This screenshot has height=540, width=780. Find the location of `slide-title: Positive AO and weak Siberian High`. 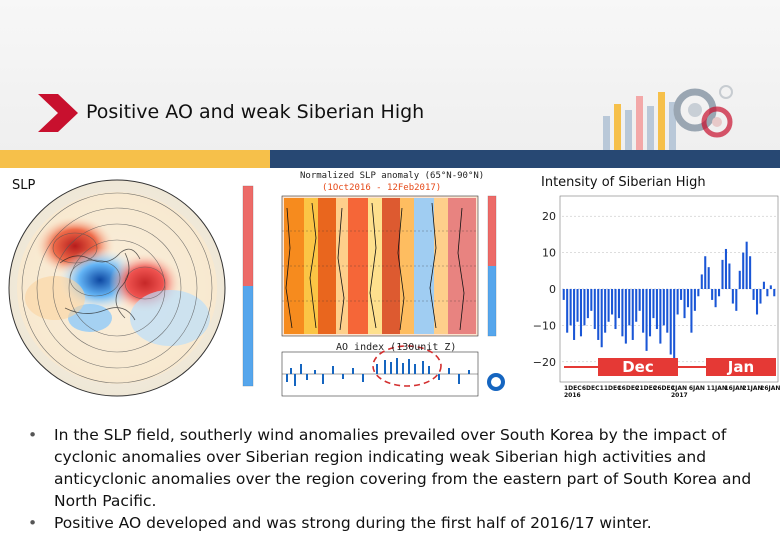

slide-title: Positive AO and weak Siberian High is located at coordinates (255, 112).